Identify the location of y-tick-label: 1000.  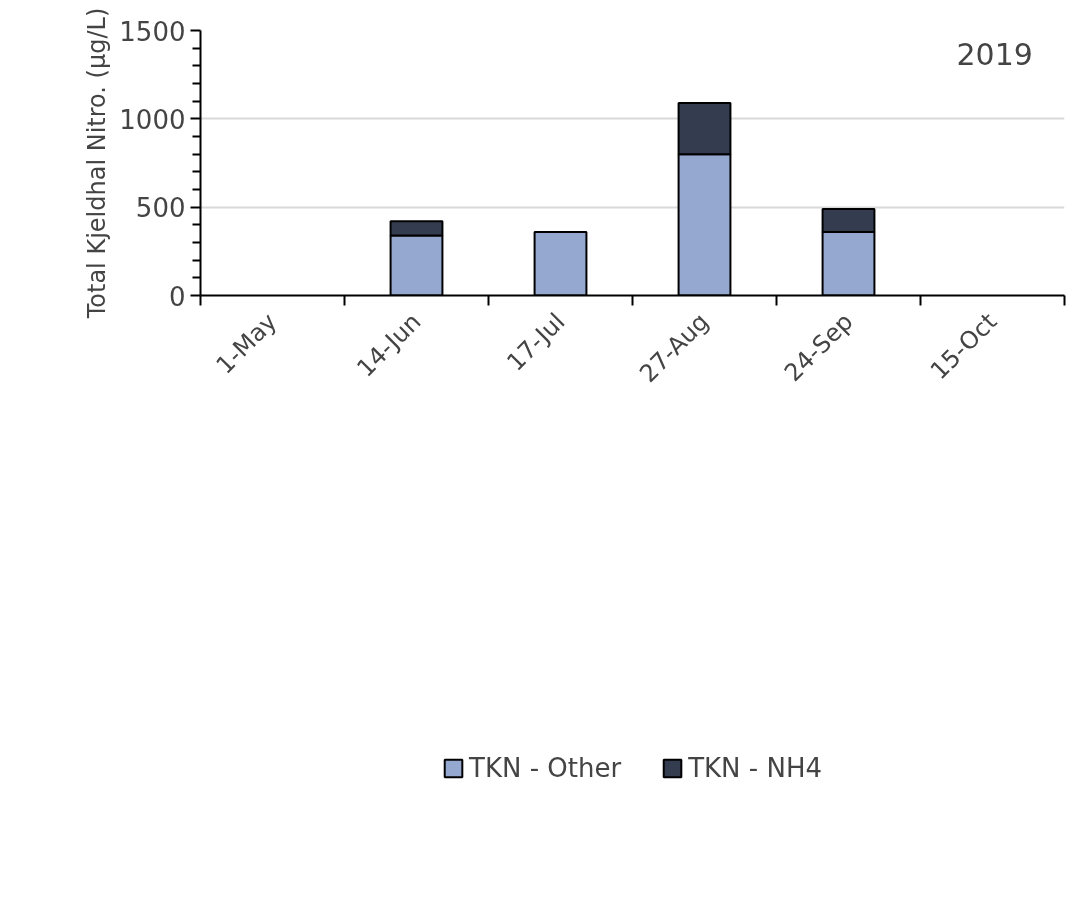
(152, 119).